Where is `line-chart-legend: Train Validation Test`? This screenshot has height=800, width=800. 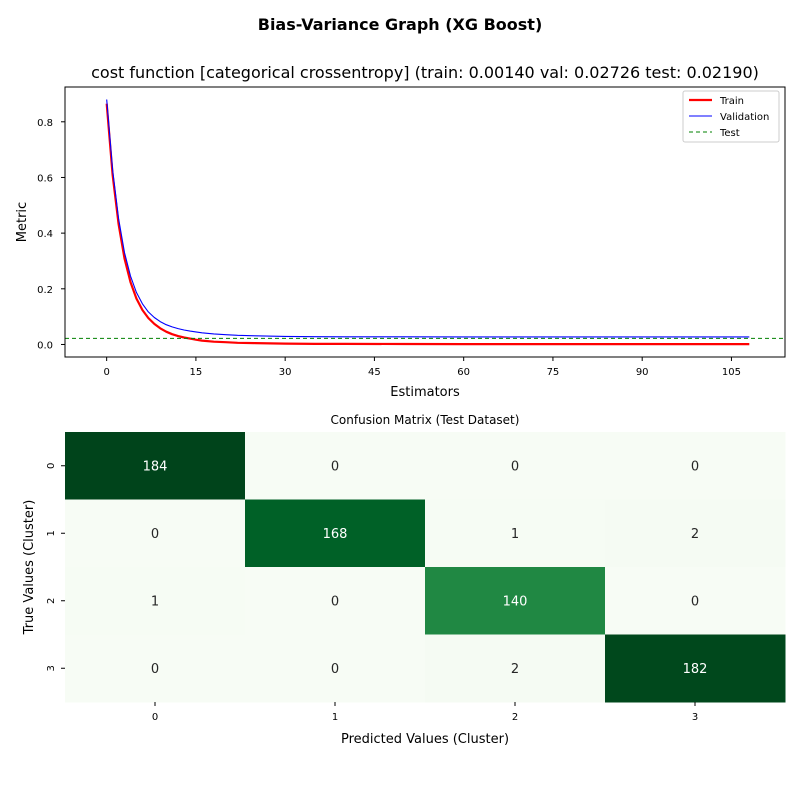
line-chart-legend: Train Validation Test is located at coordinates (731, 116).